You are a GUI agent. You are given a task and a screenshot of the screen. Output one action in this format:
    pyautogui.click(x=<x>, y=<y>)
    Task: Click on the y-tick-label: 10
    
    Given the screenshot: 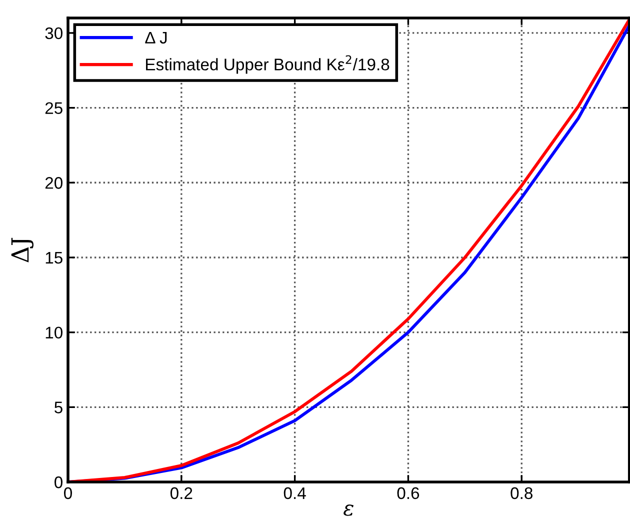 What is the action you would take?
    pyautogui.click(x=54, y=332)
    